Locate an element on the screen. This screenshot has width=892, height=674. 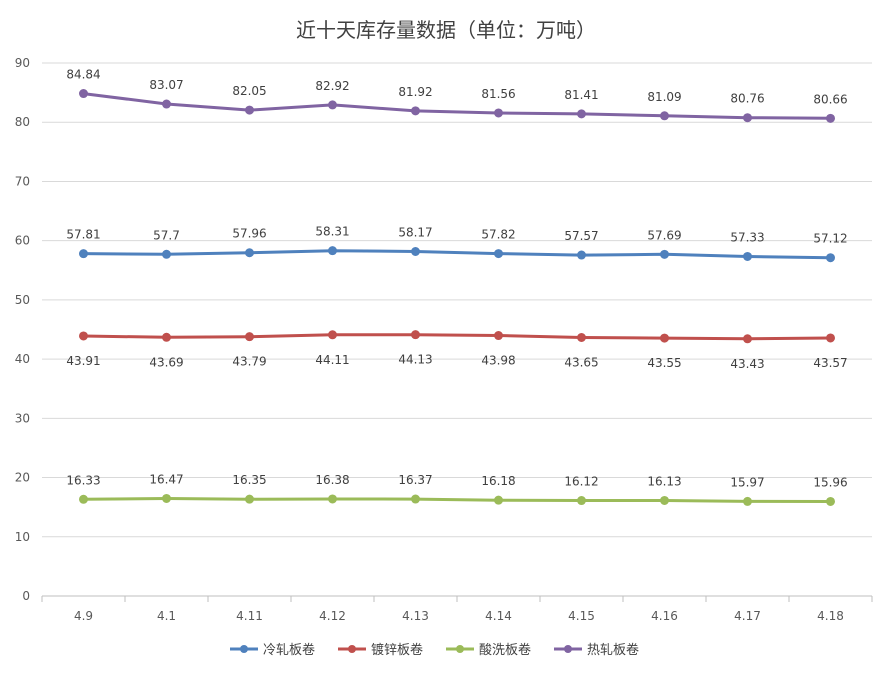
data-label: 82.92 is located at coordinates (332, 86).